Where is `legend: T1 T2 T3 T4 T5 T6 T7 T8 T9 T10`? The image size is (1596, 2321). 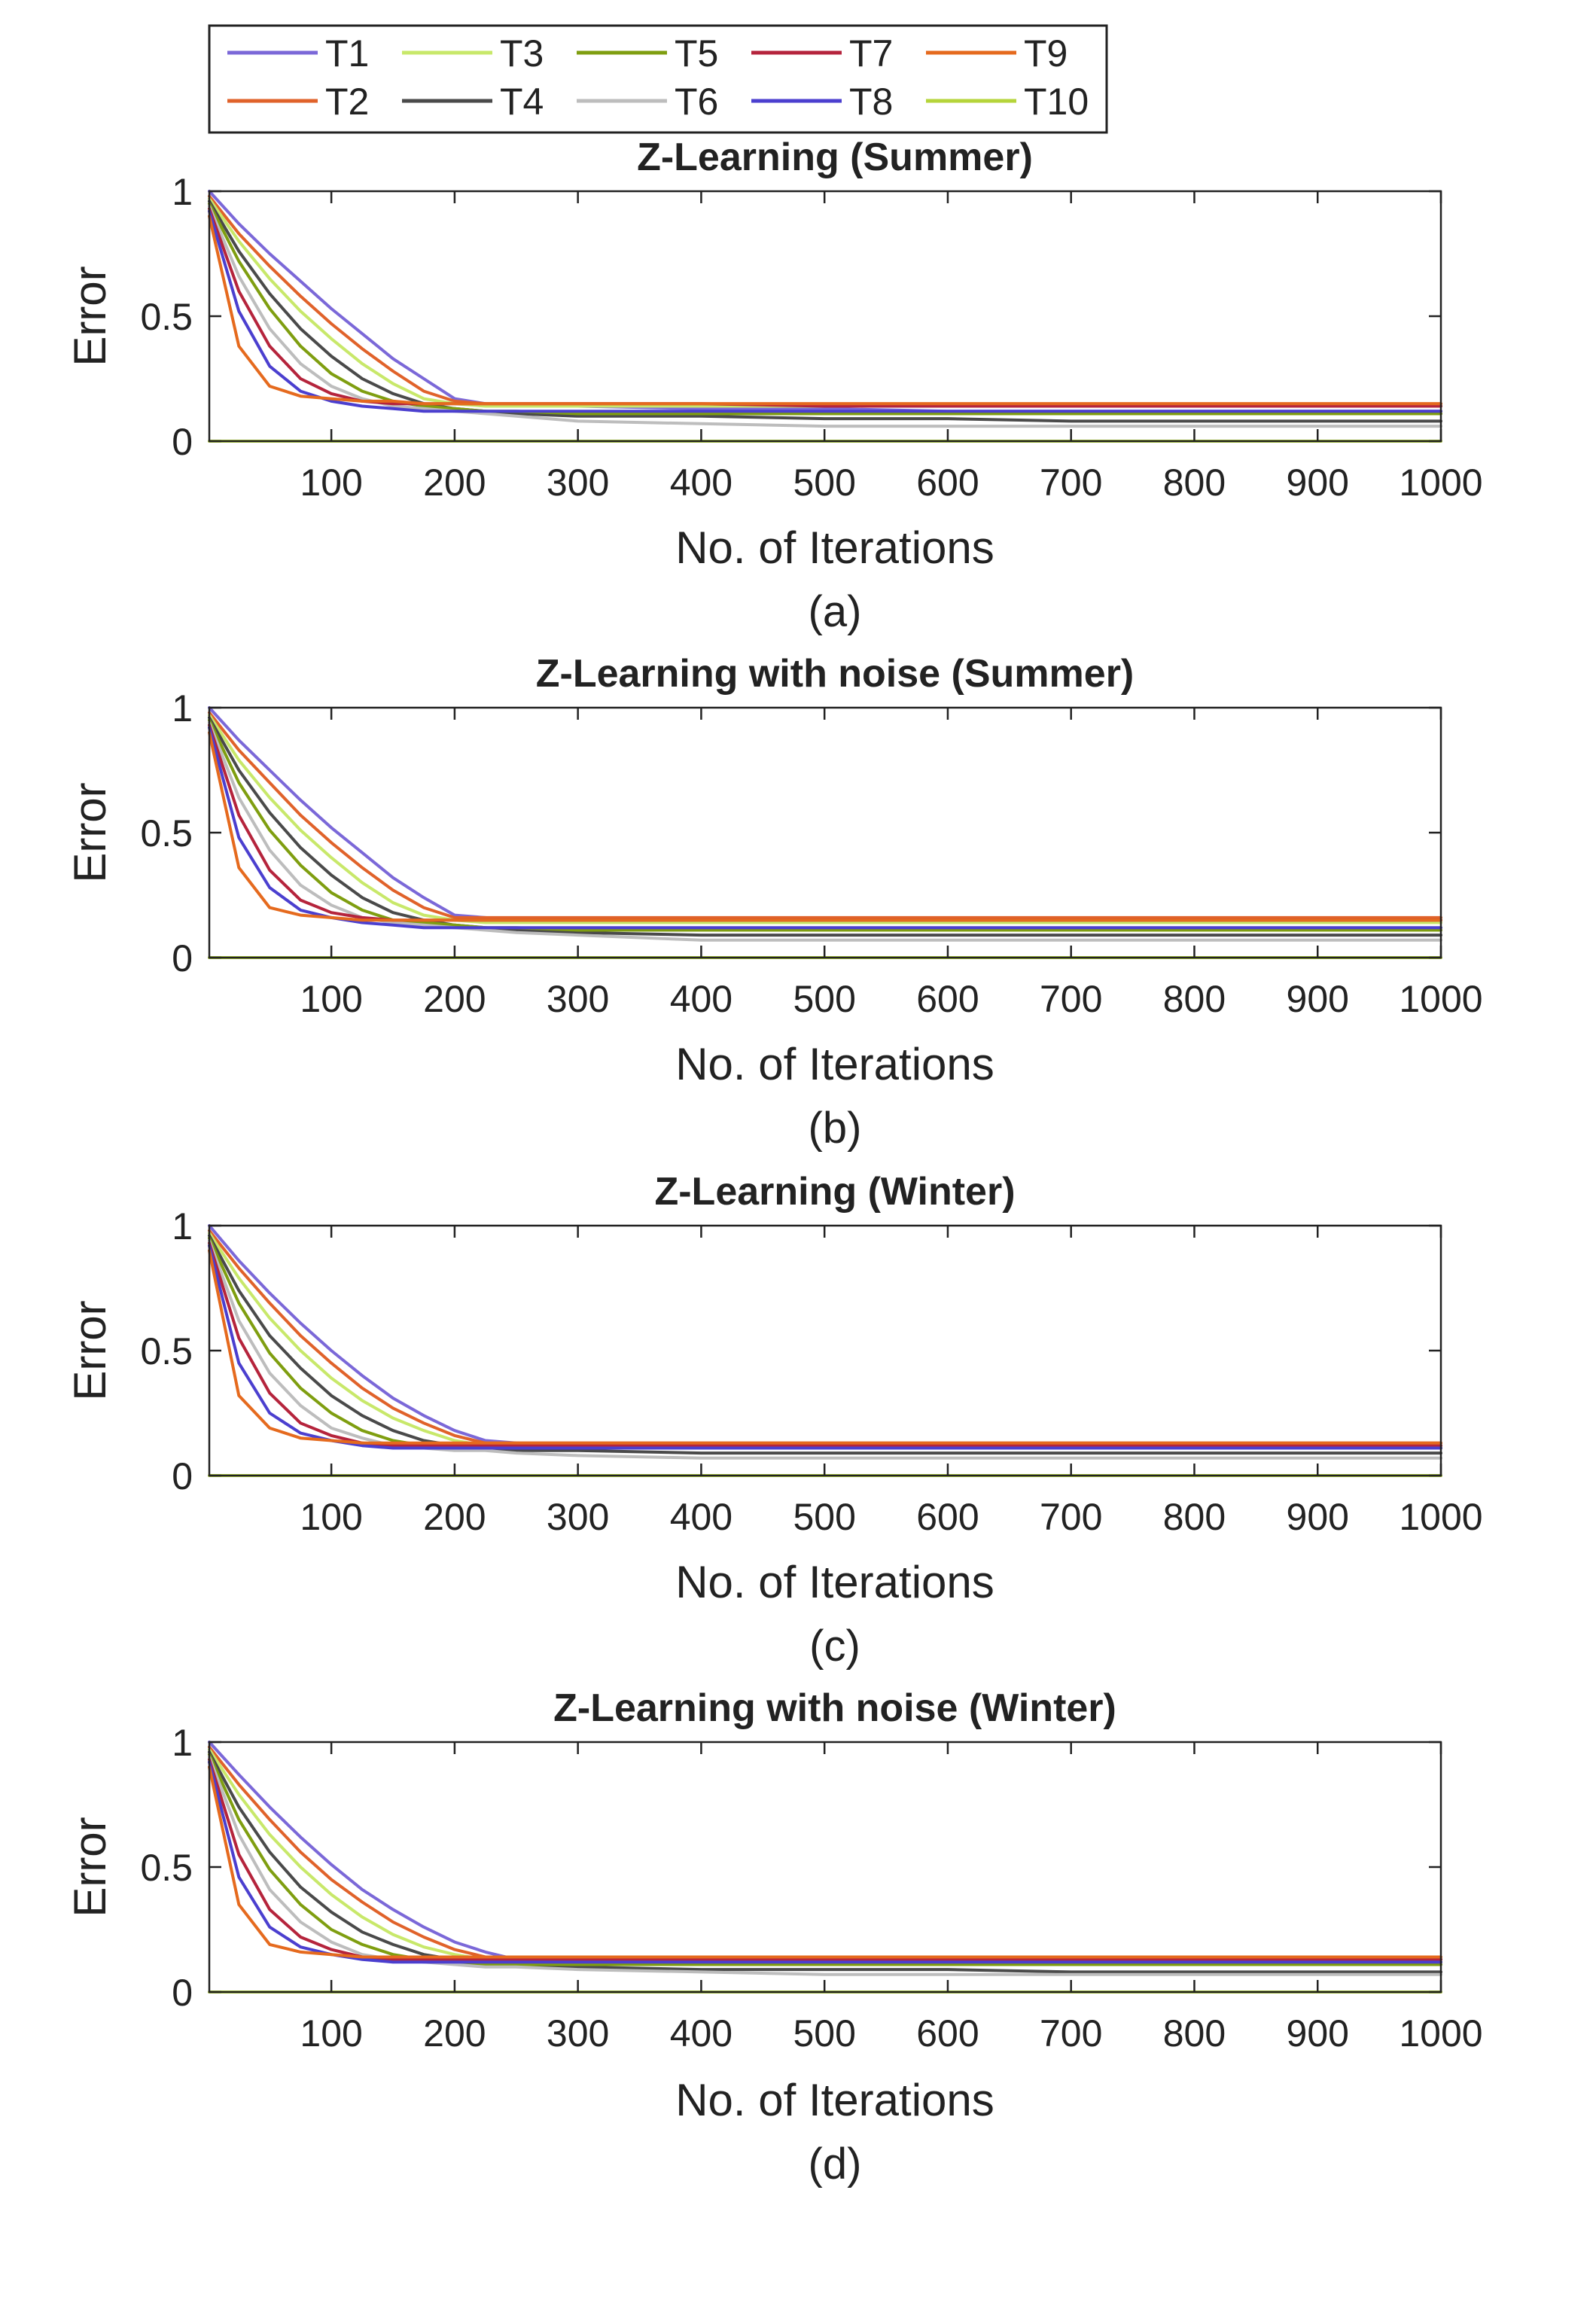 legend: T1 T2 T3 T4 T5 T6 T7 T8 T9 T10 is located at coordinates (658, 79).